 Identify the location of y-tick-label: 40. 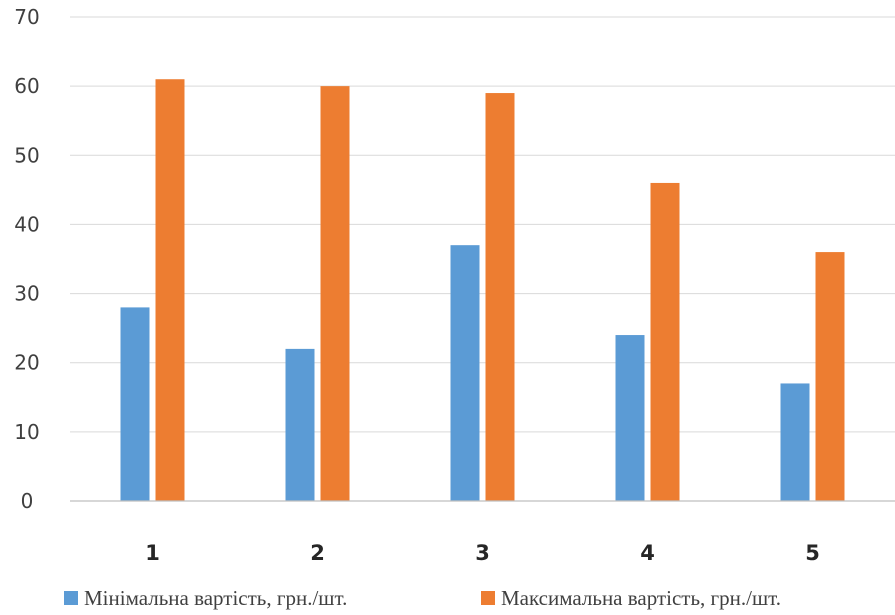
(26, 224).